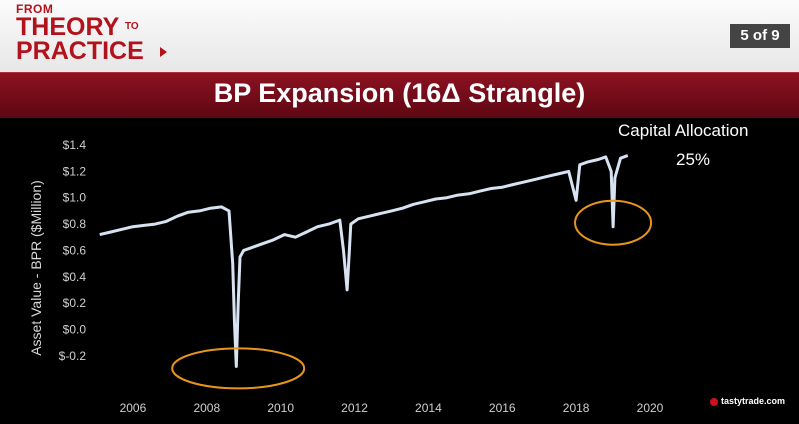 The image size is (799, 424). Describe the element at coordinates (75, 224) in the screenshot. I see `y-tick-label: $0.8` at that location.